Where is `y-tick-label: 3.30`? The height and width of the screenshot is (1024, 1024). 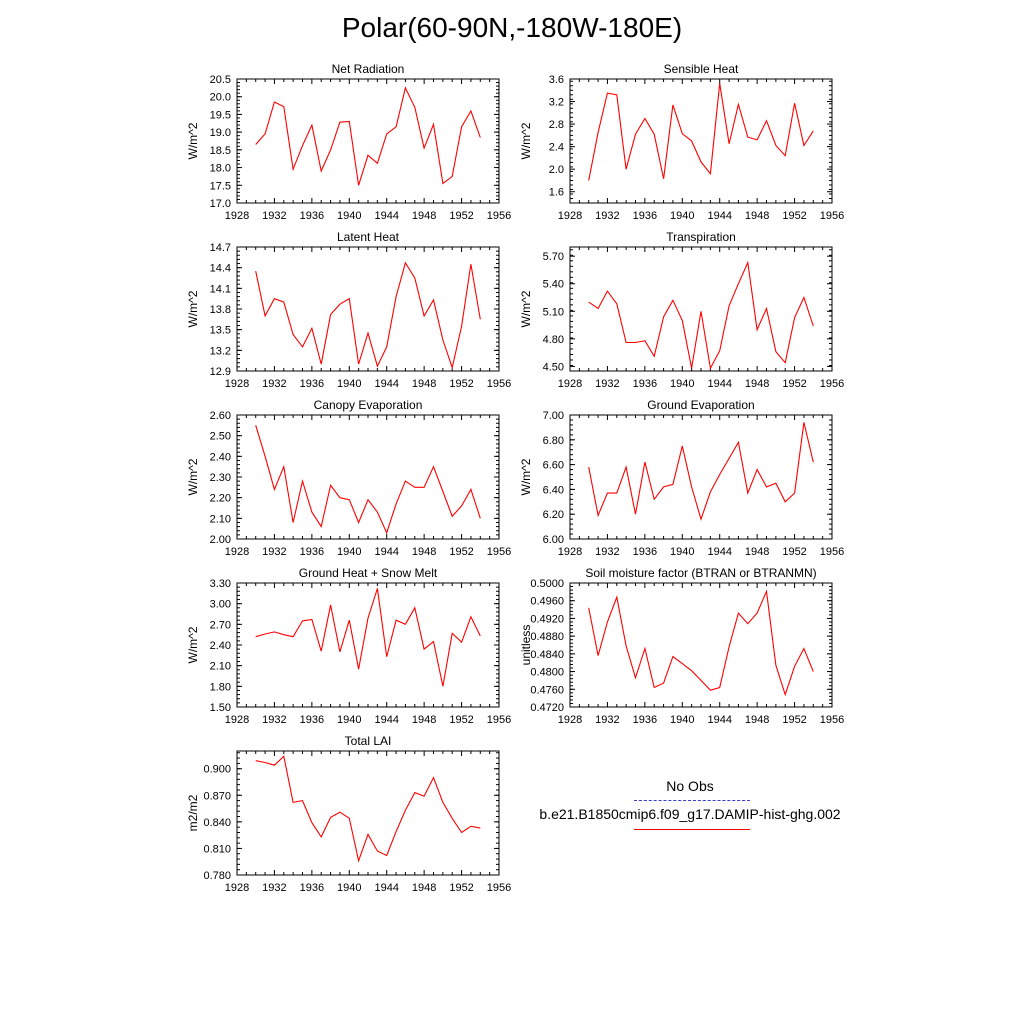
y-tick-label: 3.30 is located at coordinates (220, 584).